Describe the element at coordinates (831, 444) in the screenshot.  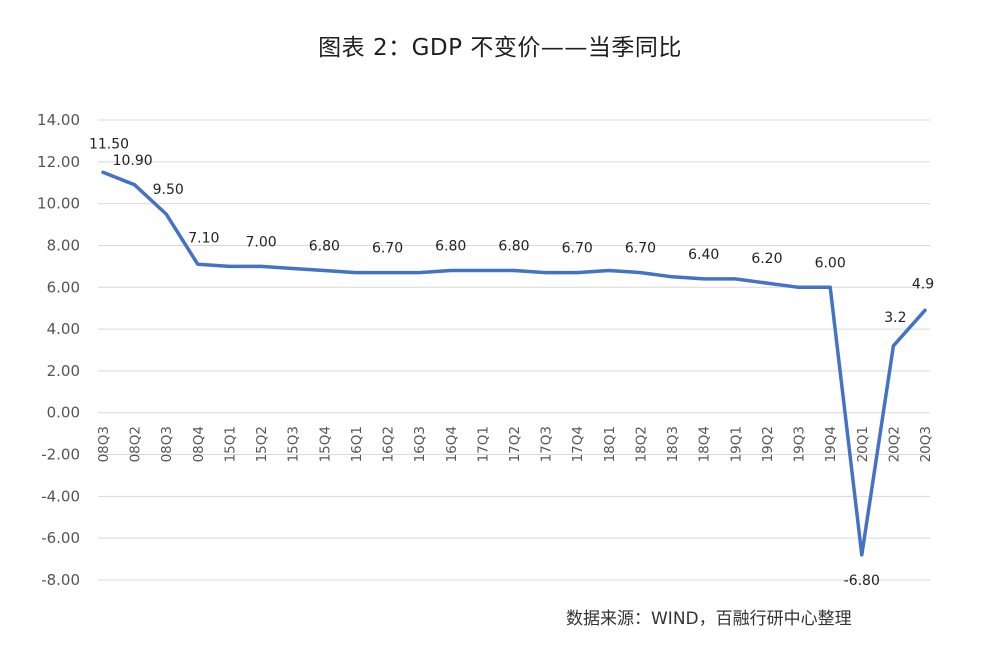
I see `x-tick-label: 19Q4` at that location.